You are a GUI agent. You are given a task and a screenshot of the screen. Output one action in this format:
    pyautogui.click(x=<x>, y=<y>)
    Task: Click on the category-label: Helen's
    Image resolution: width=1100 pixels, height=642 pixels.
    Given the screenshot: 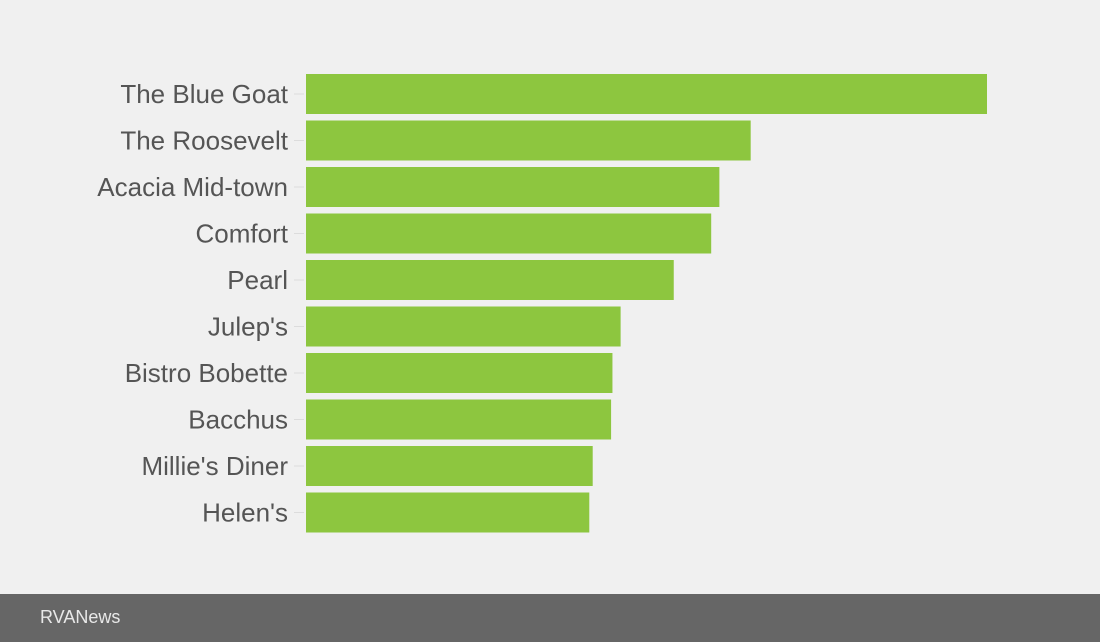 What is the action you would take?
    pyautogui.click(x=245, y=513)
    